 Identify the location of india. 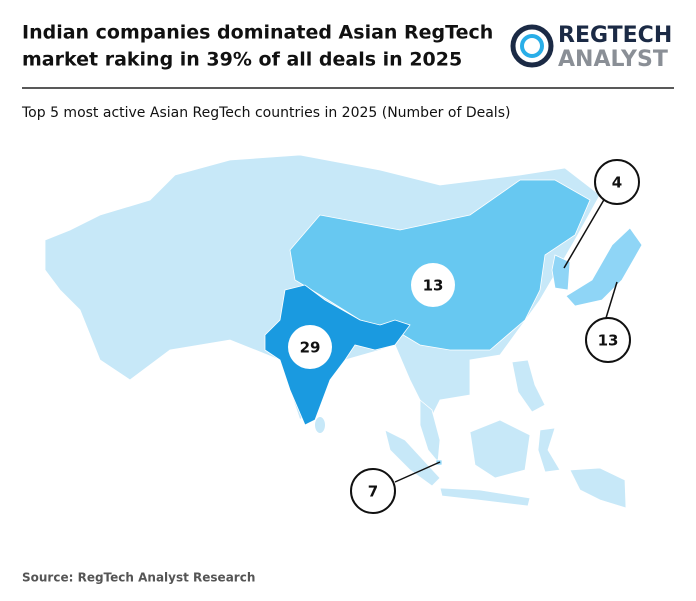
(337, 355).